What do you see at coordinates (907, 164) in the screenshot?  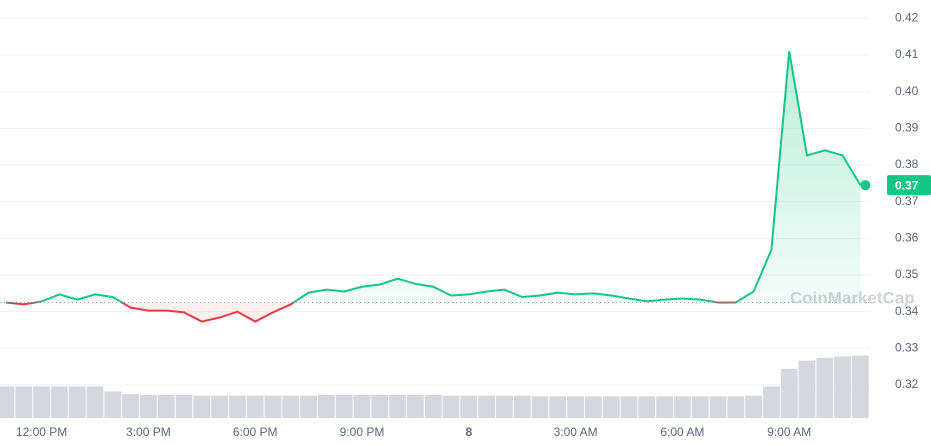 I see `y-tick-label: 0.38` at bounding box center [907, 164].